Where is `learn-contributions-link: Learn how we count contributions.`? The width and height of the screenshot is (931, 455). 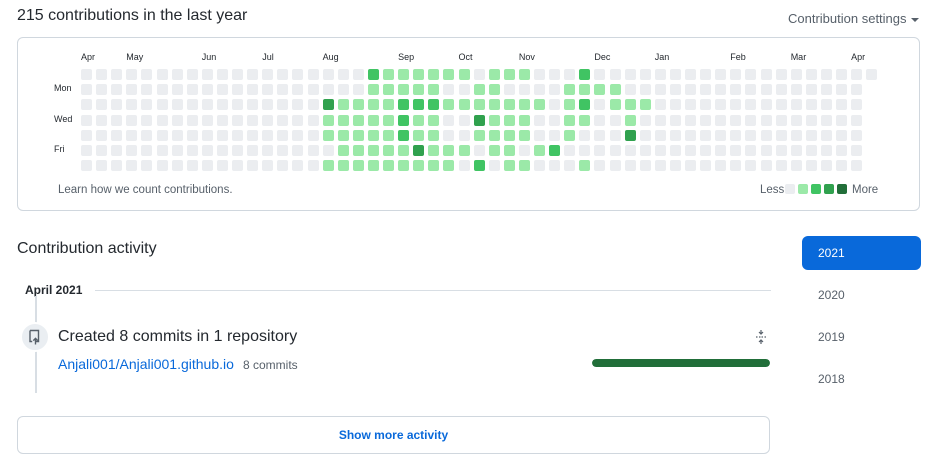
learn-contributions-link: Learn how we count contributions. is located at coordinates (145, 190).